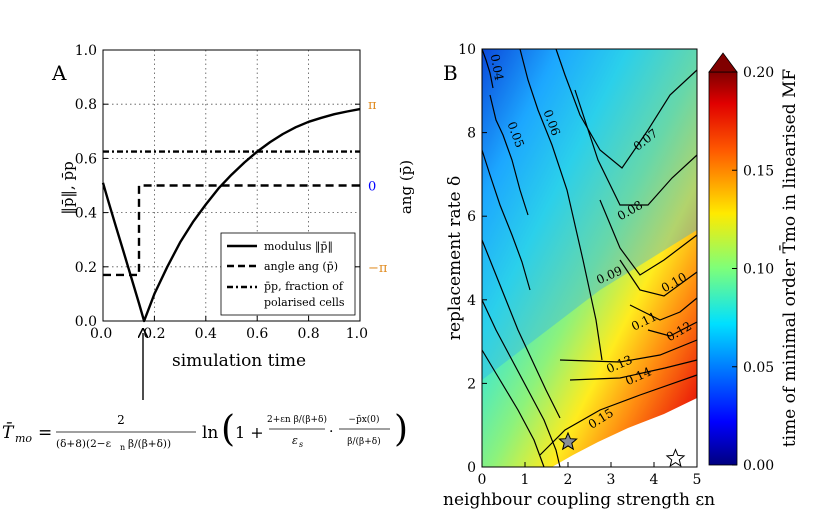  Describe the element at coordinates (304, 286) in the screenshot. I see `legend-label-fraction: p̄p, fraction of` at that location.